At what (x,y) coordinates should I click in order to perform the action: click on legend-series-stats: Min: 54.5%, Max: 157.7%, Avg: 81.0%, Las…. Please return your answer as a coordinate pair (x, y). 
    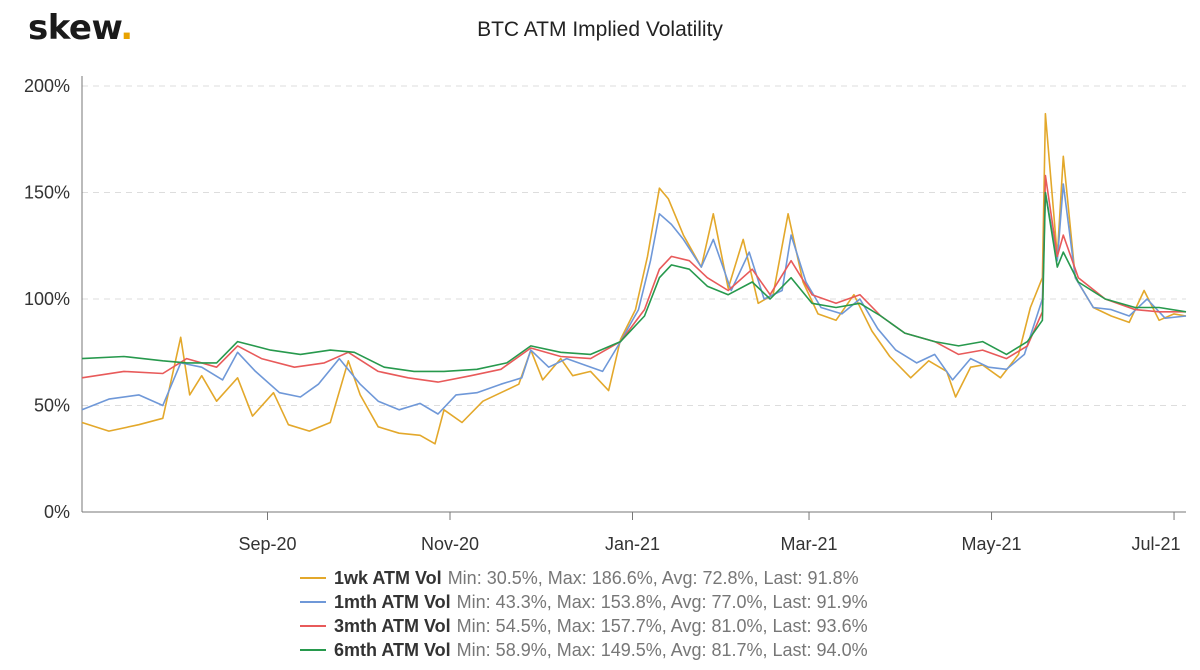
    Looking at the image, I should click on (662, 626).